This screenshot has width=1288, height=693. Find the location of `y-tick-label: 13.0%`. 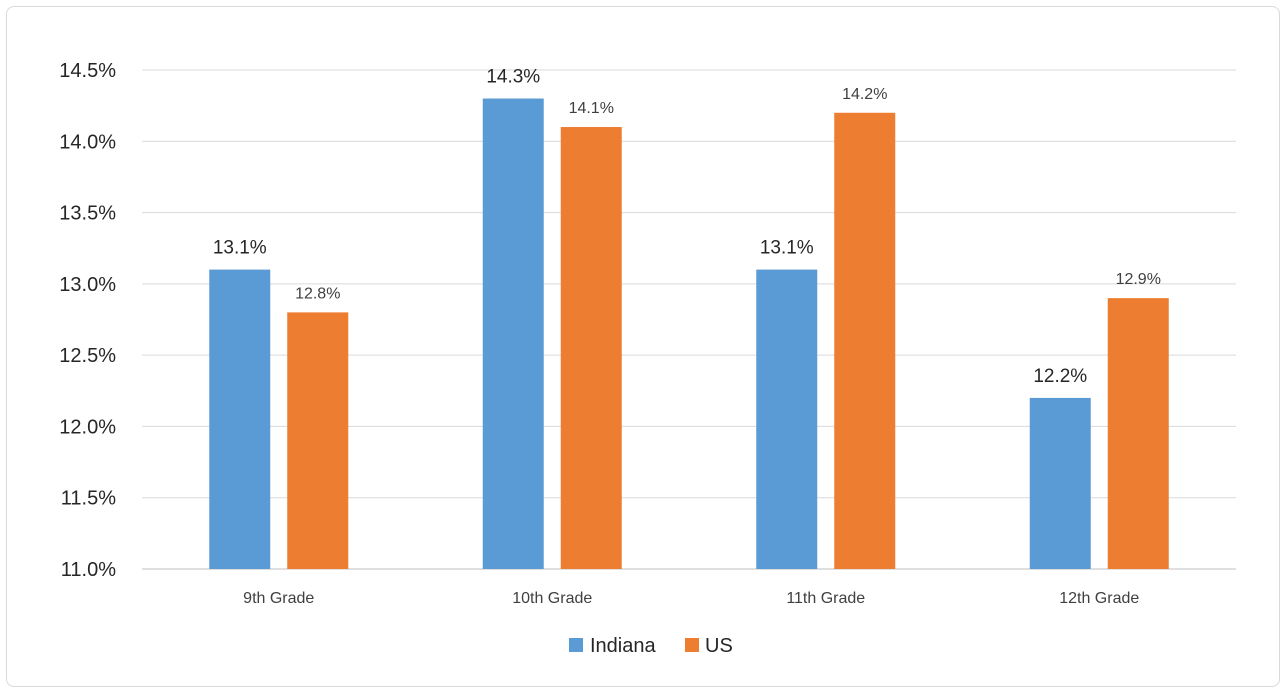

y-tick-label: 13.0% is located at coordinates (87, 285).